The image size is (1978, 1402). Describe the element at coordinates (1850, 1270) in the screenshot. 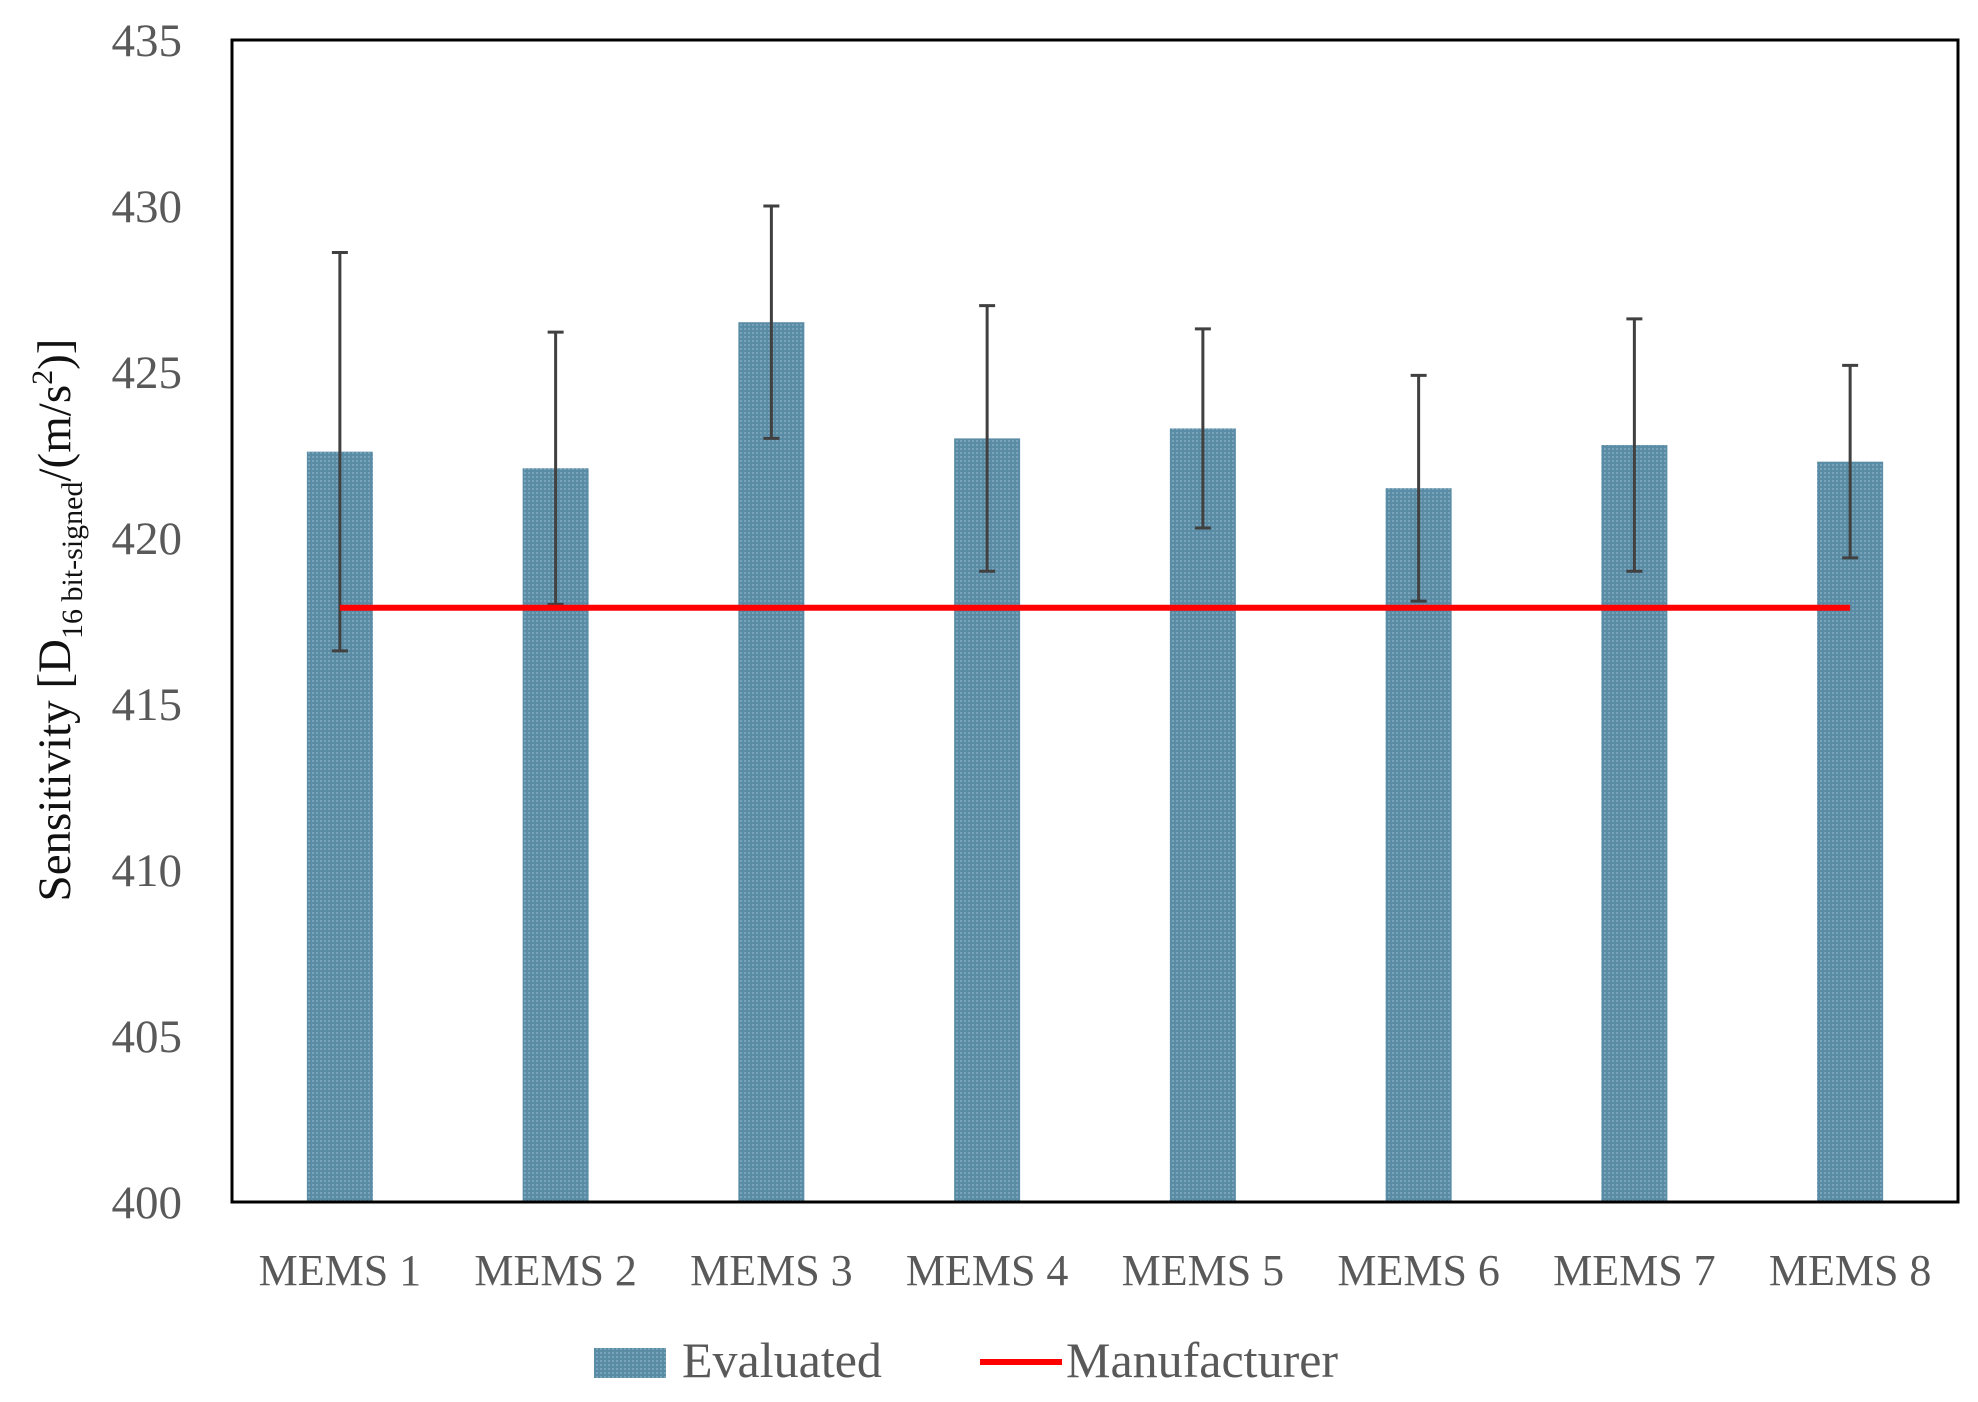

I see `x-tick-label: MEMS 8` at that location.